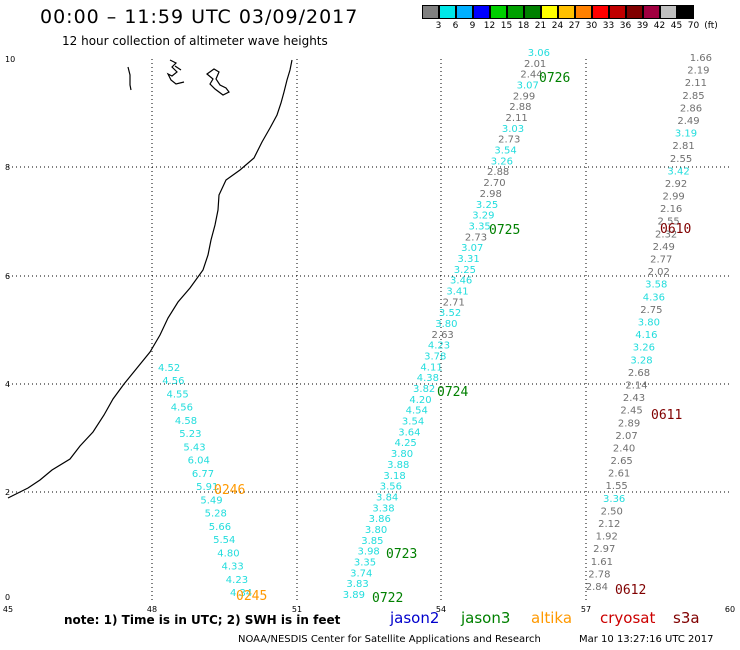 The width and height of the screenshot is (740, 650). What do you see at coordinates (619, 474) in the screenshot?
I see `wave-height-value: 2.61` at bounding box center [619, 474].